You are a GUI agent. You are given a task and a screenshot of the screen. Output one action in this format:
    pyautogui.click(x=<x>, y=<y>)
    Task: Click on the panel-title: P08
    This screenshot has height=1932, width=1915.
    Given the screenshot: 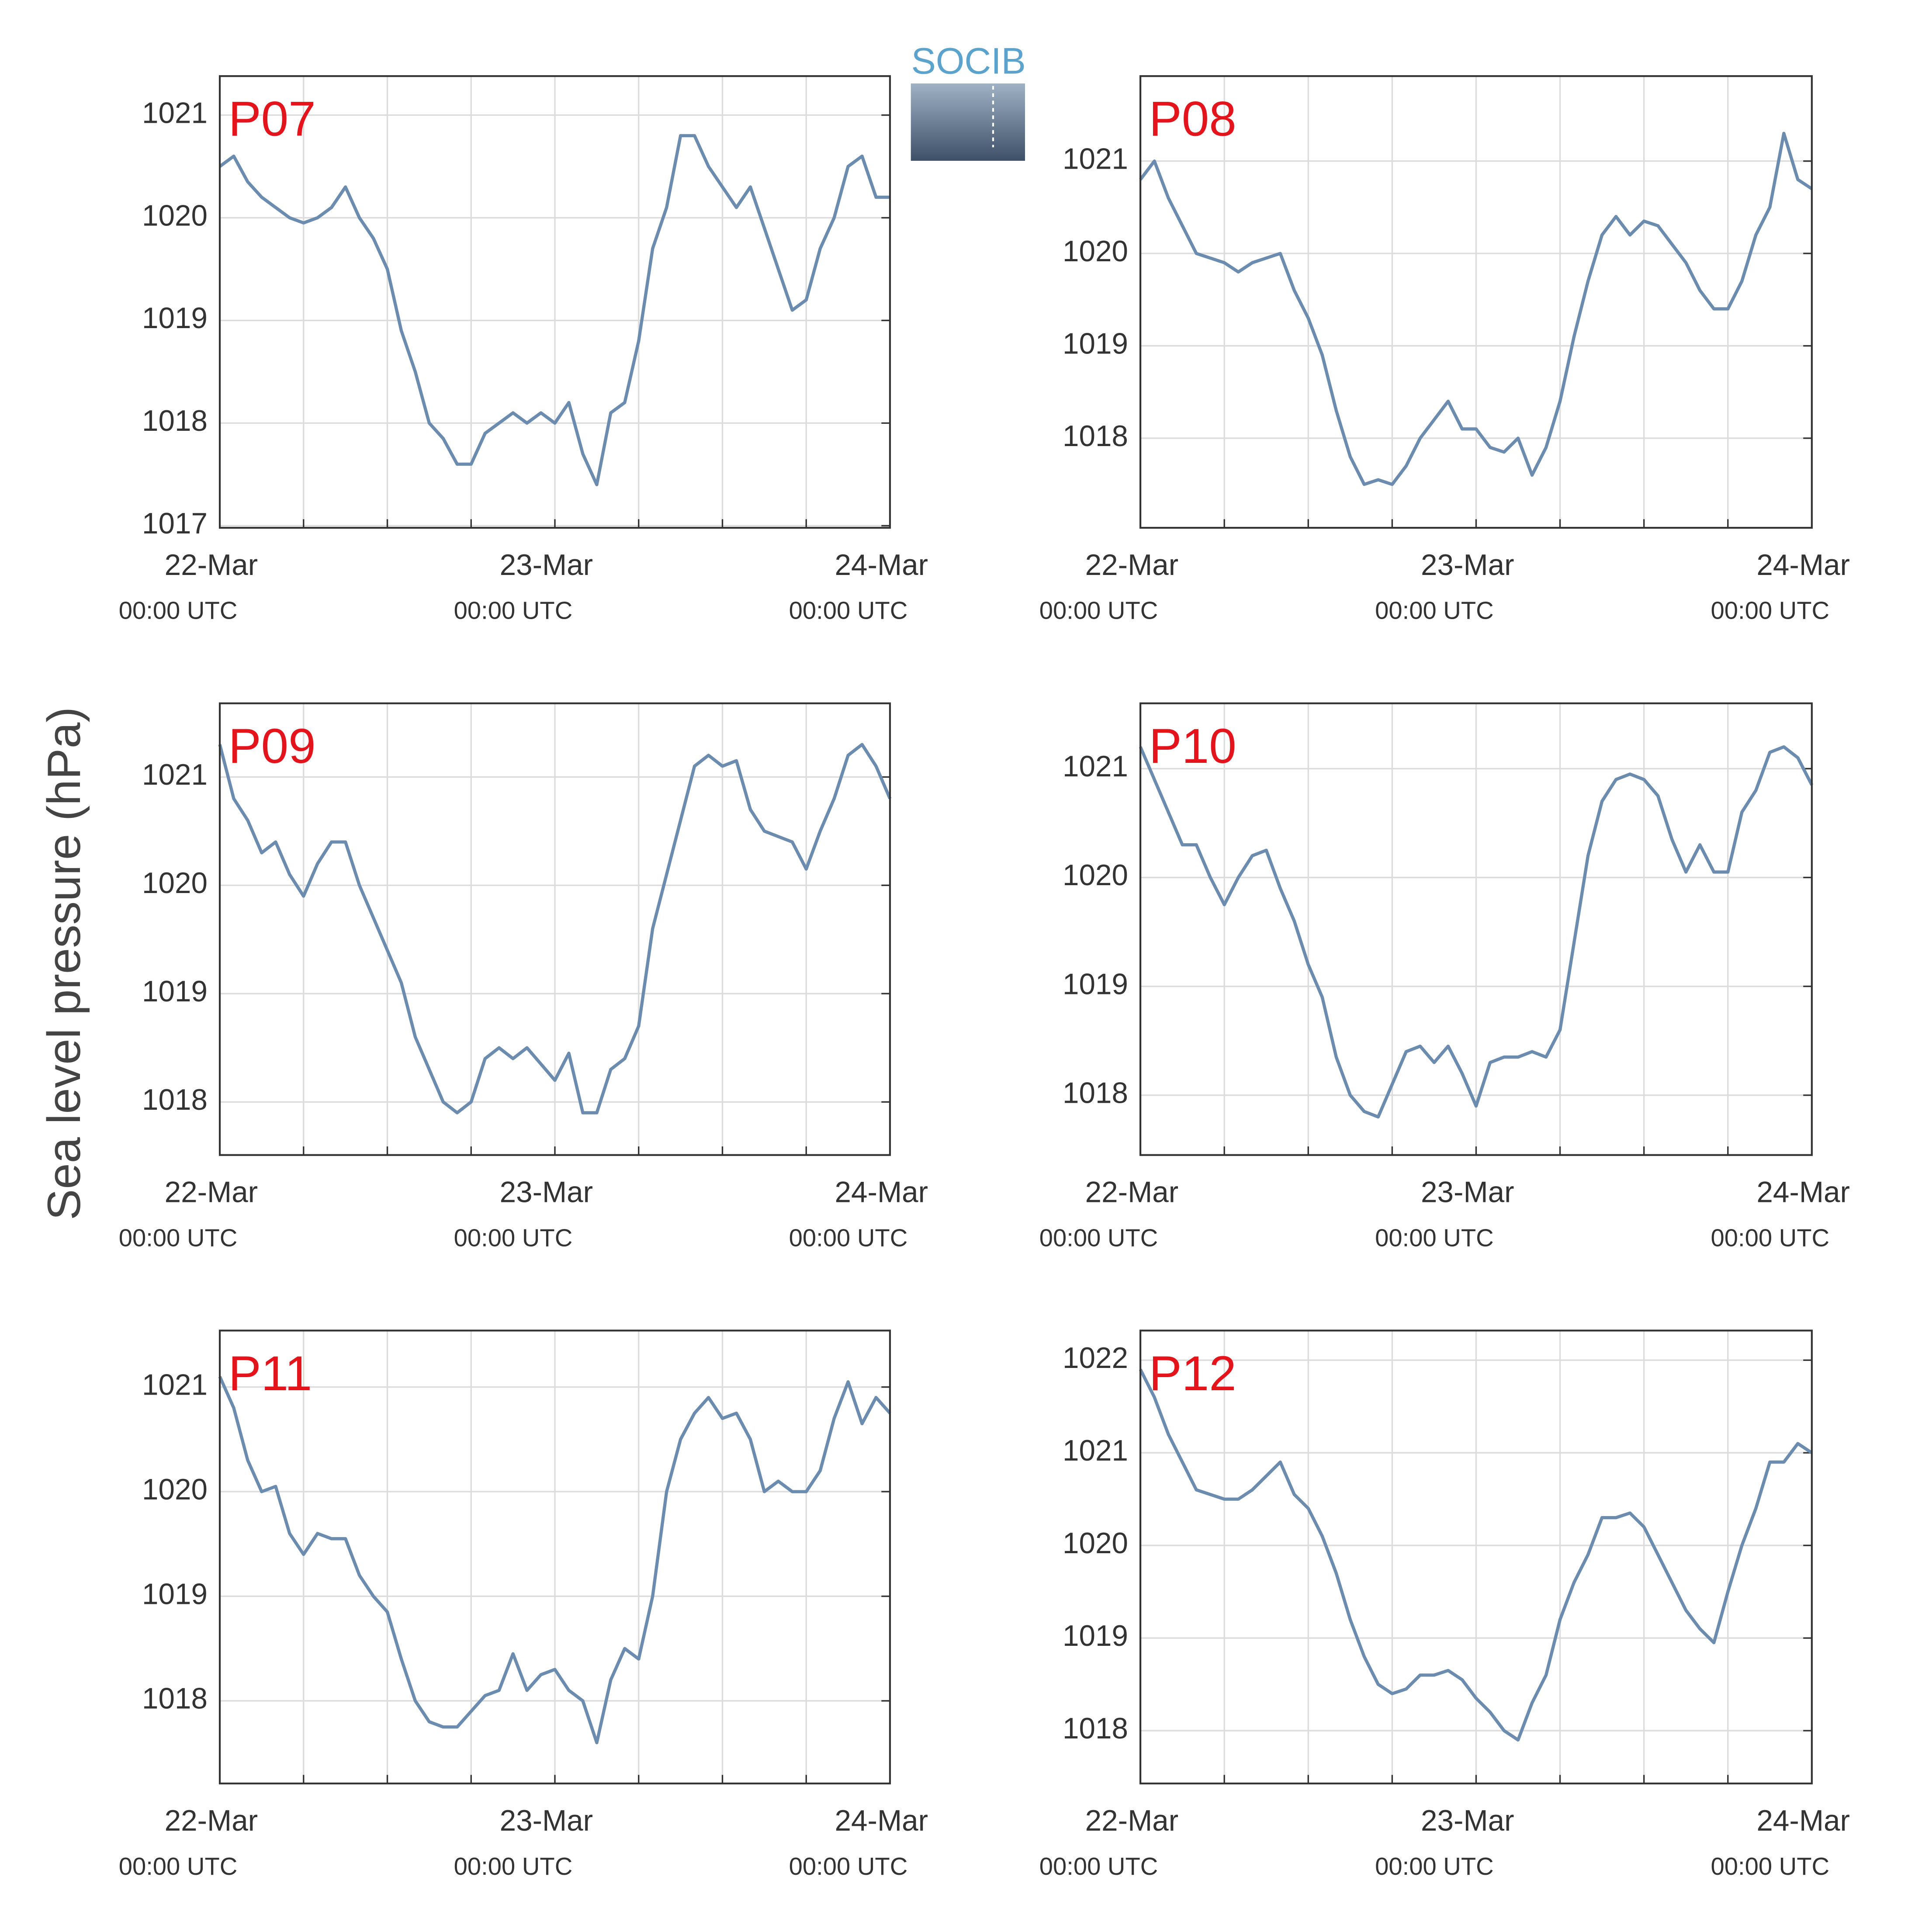 What is the action you would take?
    pyautogui.click(x=1192, y=118)
    